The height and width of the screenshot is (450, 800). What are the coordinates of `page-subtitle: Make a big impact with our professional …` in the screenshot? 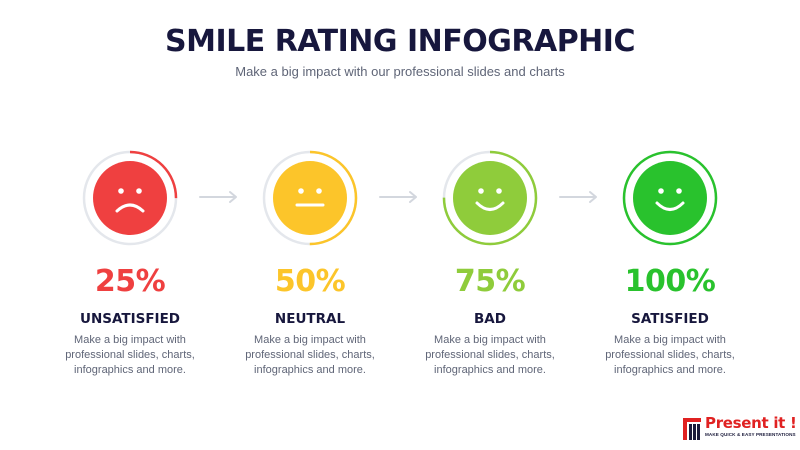 It's located at (400, 71).